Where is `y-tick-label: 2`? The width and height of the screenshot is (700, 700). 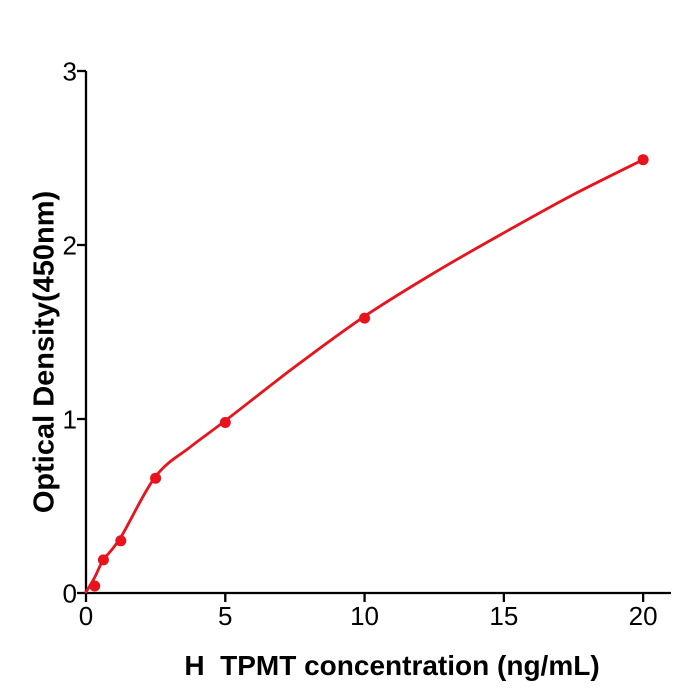
y-tick-label: 2 is located at coordinates (70, 246).